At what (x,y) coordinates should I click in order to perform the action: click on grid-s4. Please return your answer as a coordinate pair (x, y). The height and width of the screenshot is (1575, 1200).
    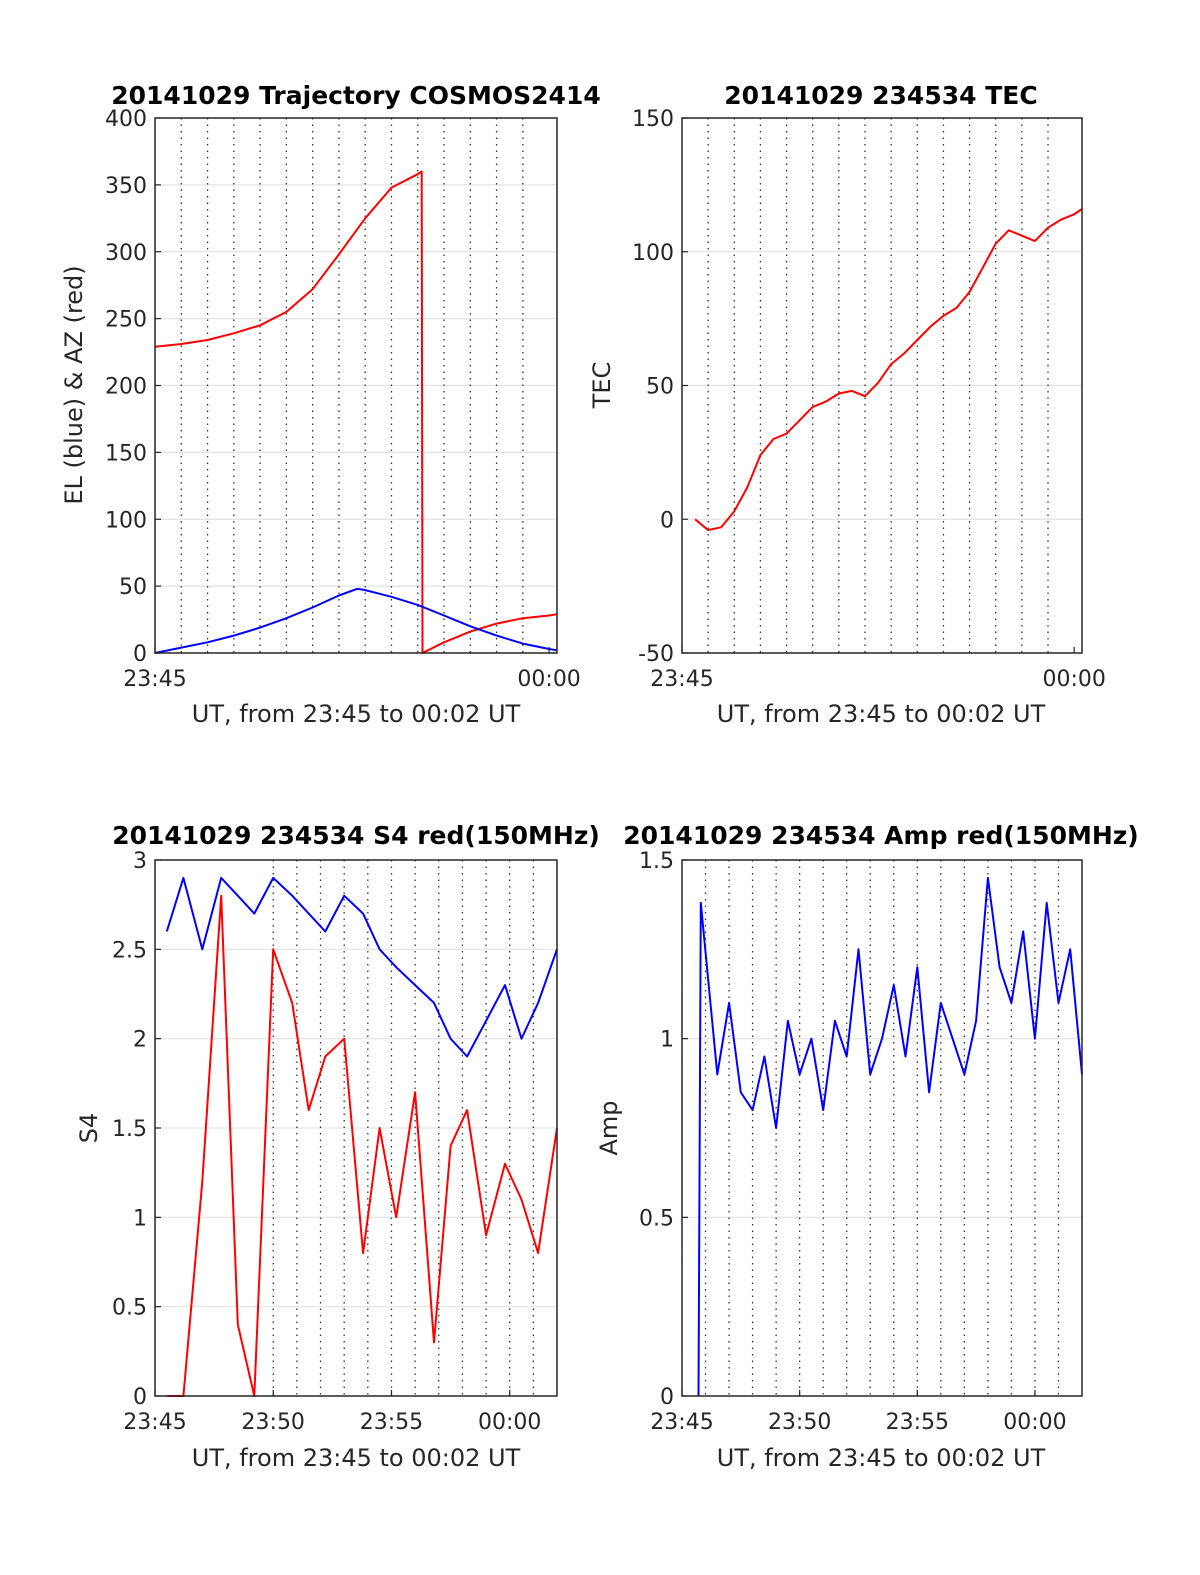
    Looking at the image, I should click on (356, 1128).